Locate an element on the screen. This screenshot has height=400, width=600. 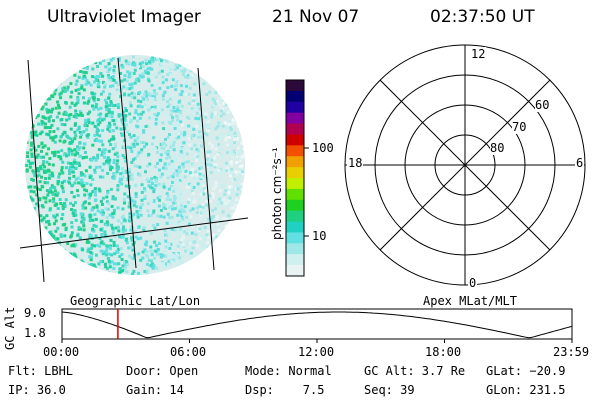
polar-label-18: 18 is located at coordinates (355, 163).